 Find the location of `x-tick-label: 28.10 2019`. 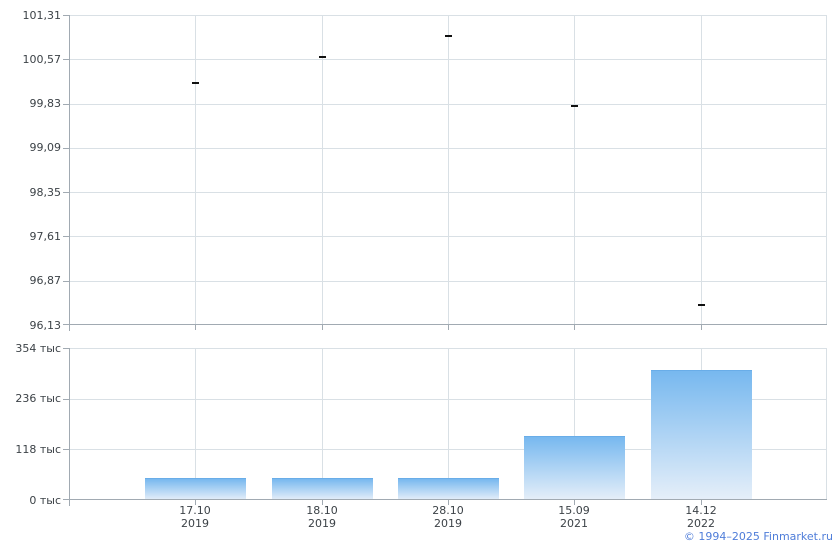

x-tick-label: 28.10 2019 is located at coordinates (448, 517).